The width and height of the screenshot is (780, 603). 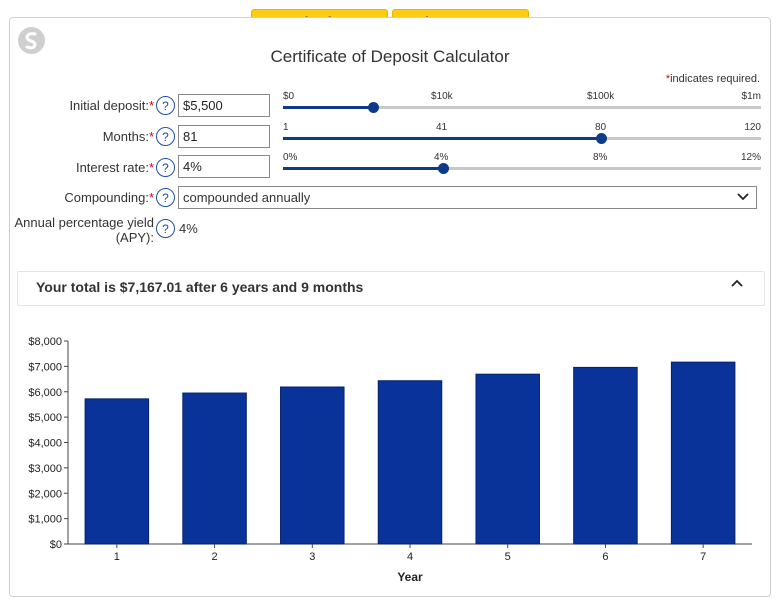 I want to click on interest-rate-label: Interest rate:*, so click(x=114, y=167).